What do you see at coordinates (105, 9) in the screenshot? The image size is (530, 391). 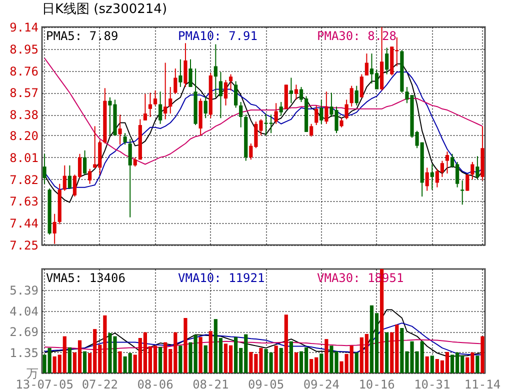 I see `chart-title: 日K线图 (sz300214)` at bounding box center [105, 9].